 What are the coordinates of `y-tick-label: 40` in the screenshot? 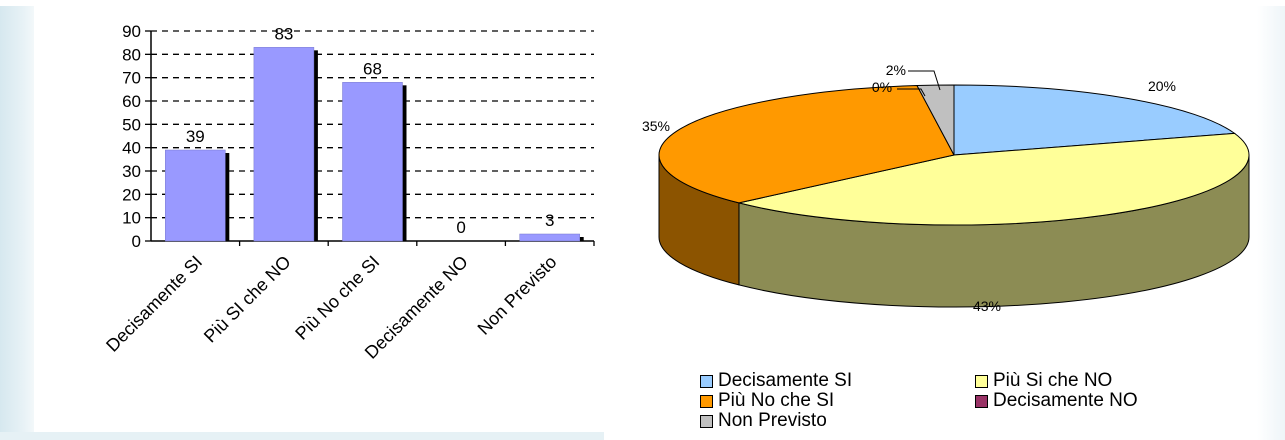 It's located at (131, 148).